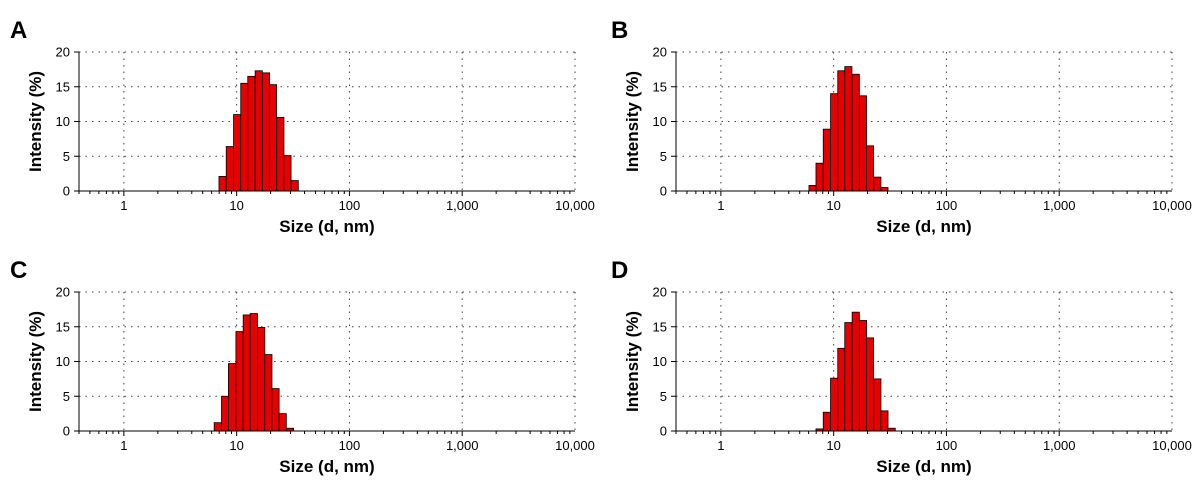 This screenshot has height=485, width=1196. What do you see at coordinates (619, 30) in the screenshot?
I see `panel-label: B` at bounding box center [619, 30].